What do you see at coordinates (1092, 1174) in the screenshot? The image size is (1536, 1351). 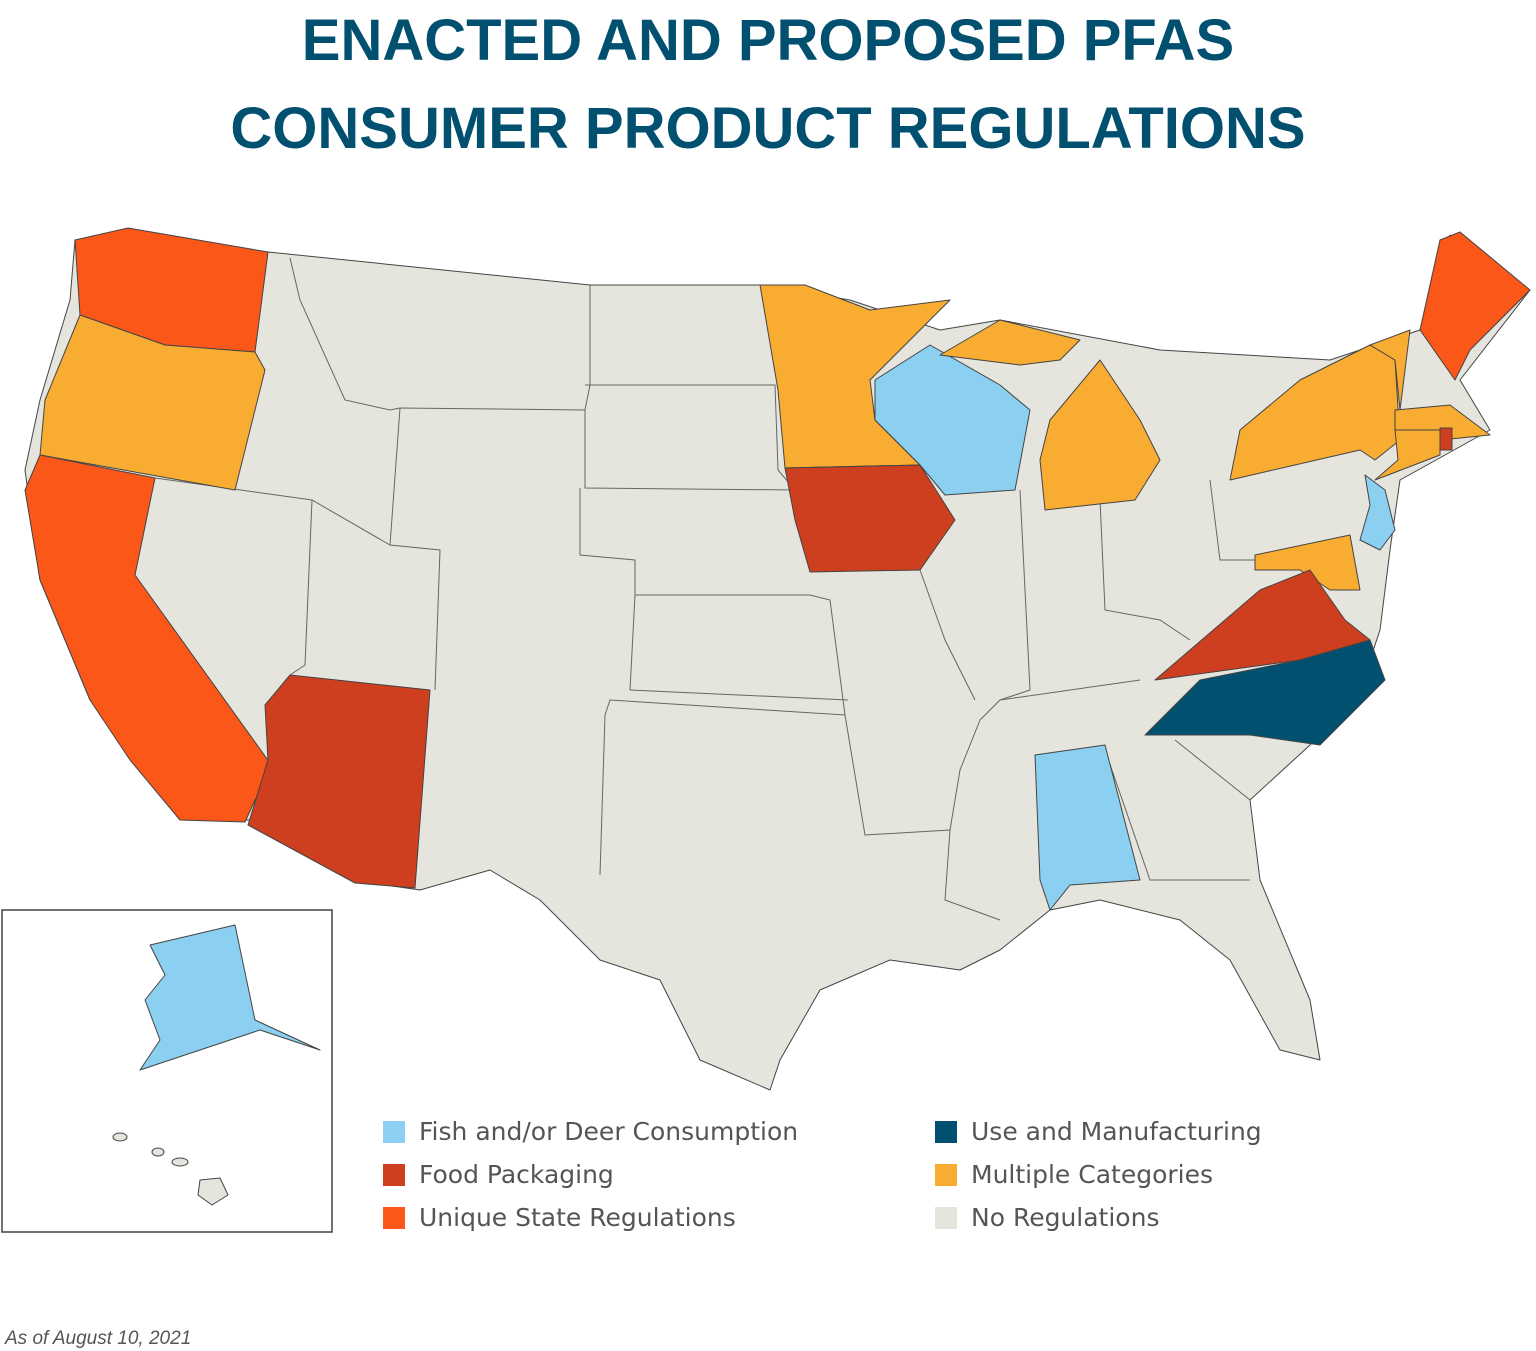 I see `legend-label: Multiple Categories` at bounding box center [1092, 1174].